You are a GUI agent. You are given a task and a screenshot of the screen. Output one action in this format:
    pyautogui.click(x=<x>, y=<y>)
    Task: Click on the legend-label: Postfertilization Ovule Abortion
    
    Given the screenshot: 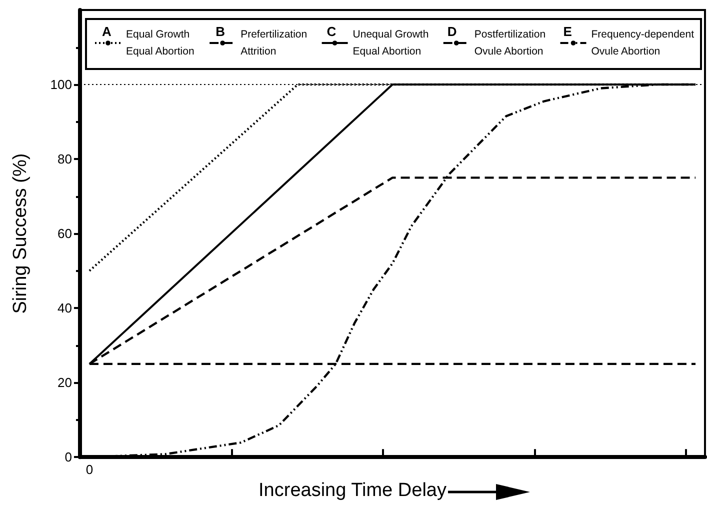 What is the action you would take?
    pyautogui.click(x=510, y=43)
    